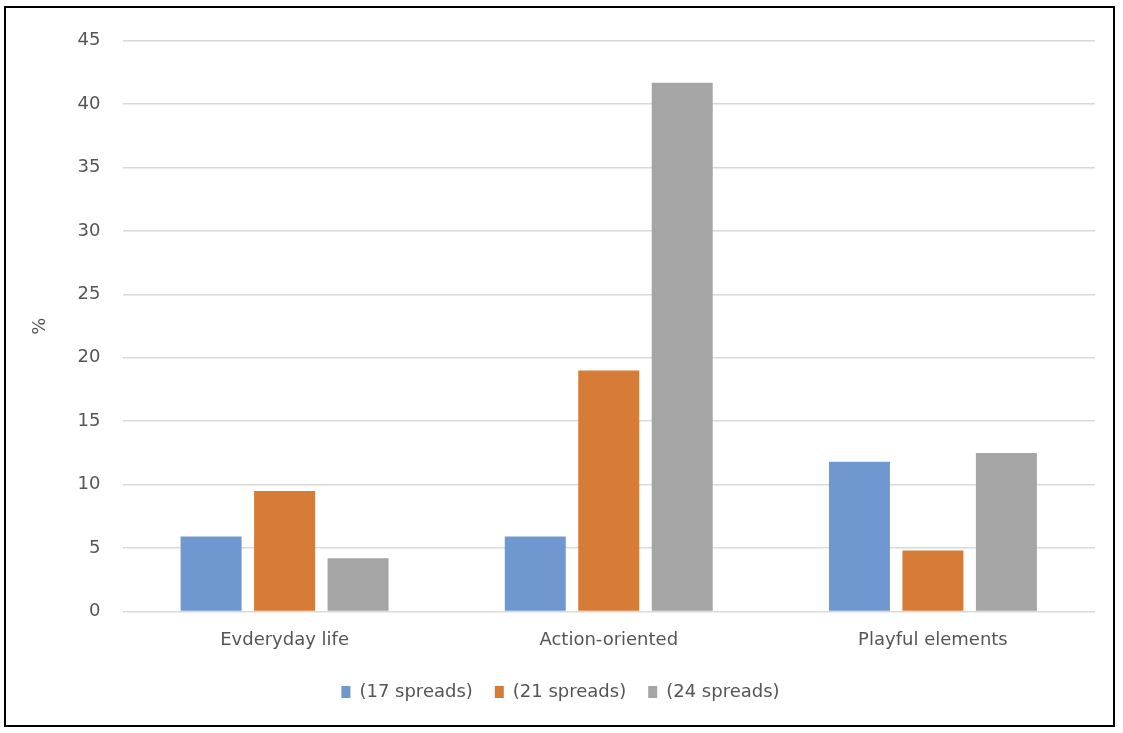  What do you see at coordinates (89, 293) in the screenshot?
I see `y-tick-label: 25` at bounding box center [89, 293].